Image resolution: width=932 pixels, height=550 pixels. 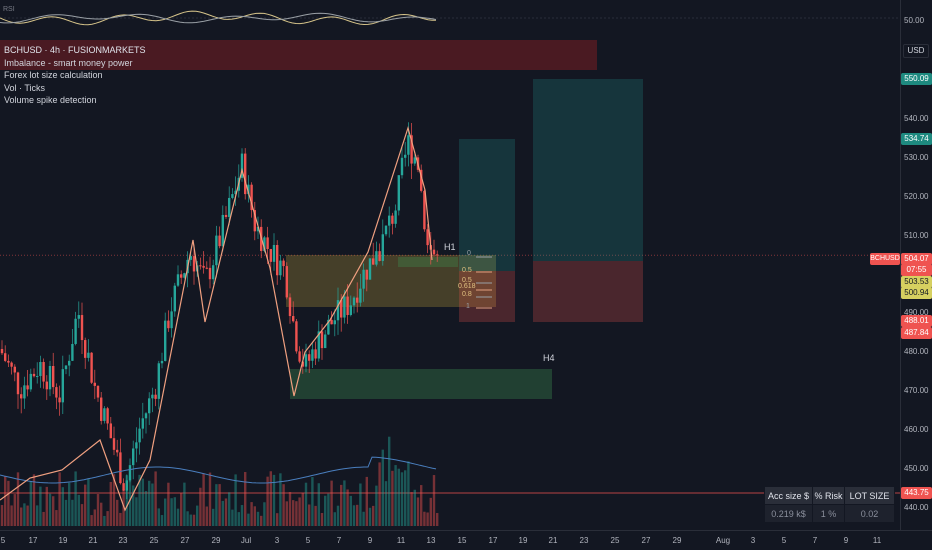 I want to click on price-tick-520: 520.00, so click(x=916, y=196).